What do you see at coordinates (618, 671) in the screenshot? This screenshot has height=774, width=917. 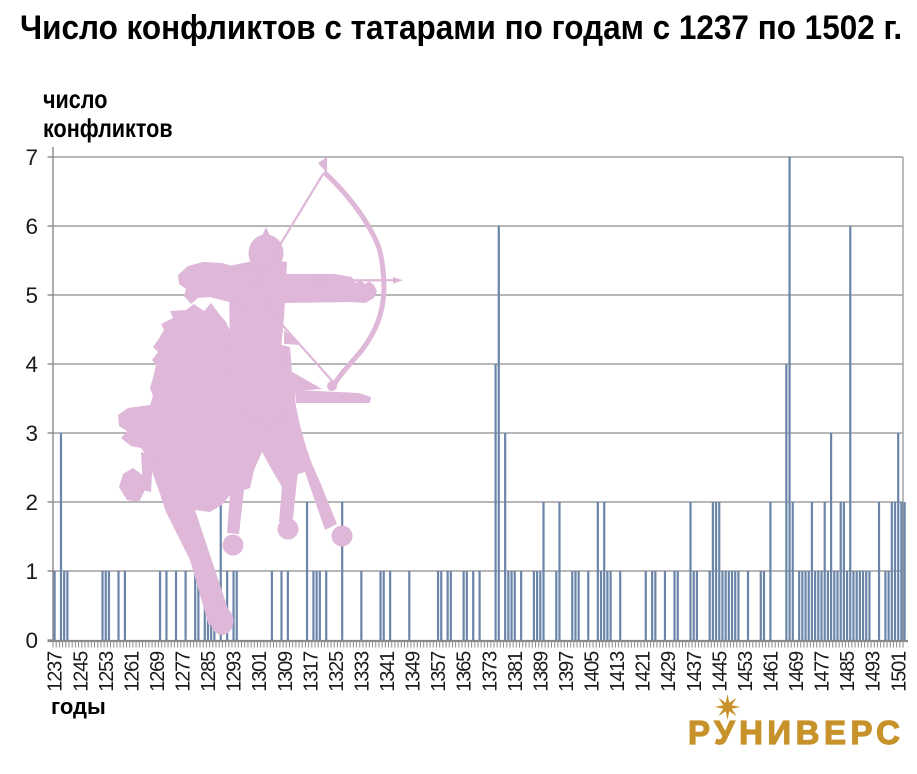 I see `svg-text: 1413` at bounding box center [618, 671].